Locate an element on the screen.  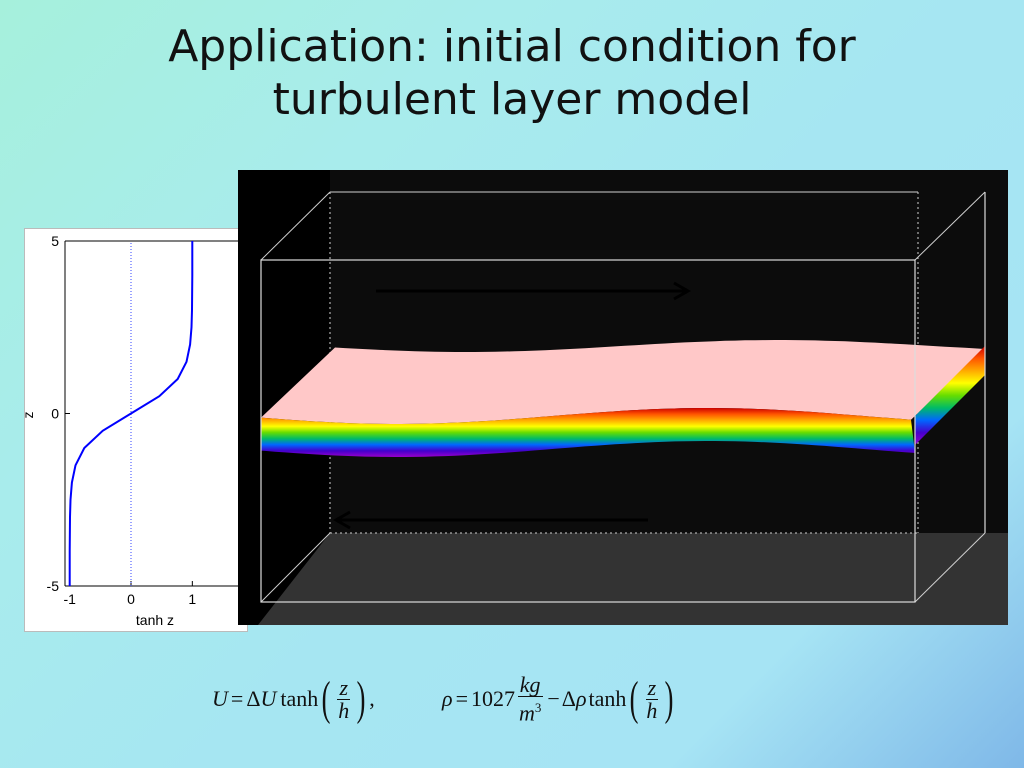
top-left-diagonal is located at coordinates (295, 226).